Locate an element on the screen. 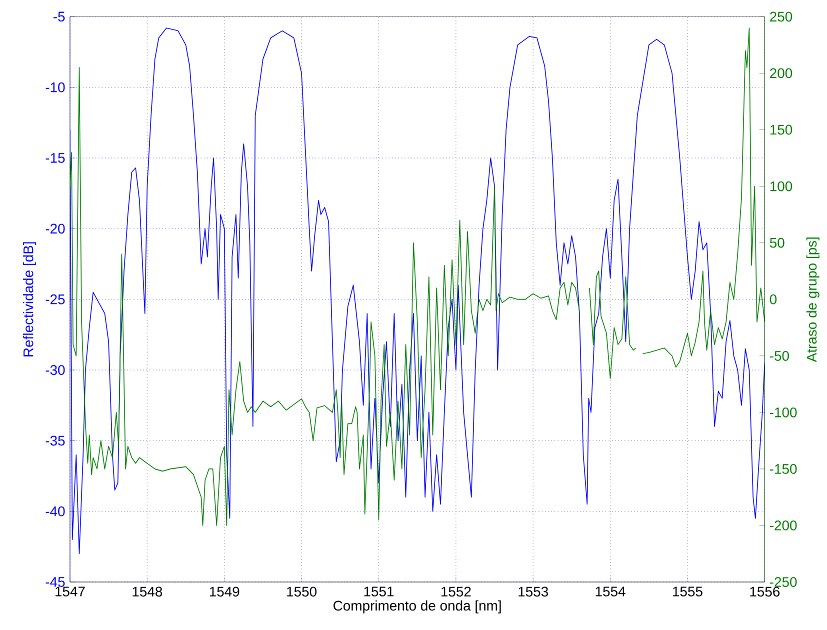 The width and height of the screenshot is (827, 630). y-tick-label: -30 is located at coordinates (55, 370).